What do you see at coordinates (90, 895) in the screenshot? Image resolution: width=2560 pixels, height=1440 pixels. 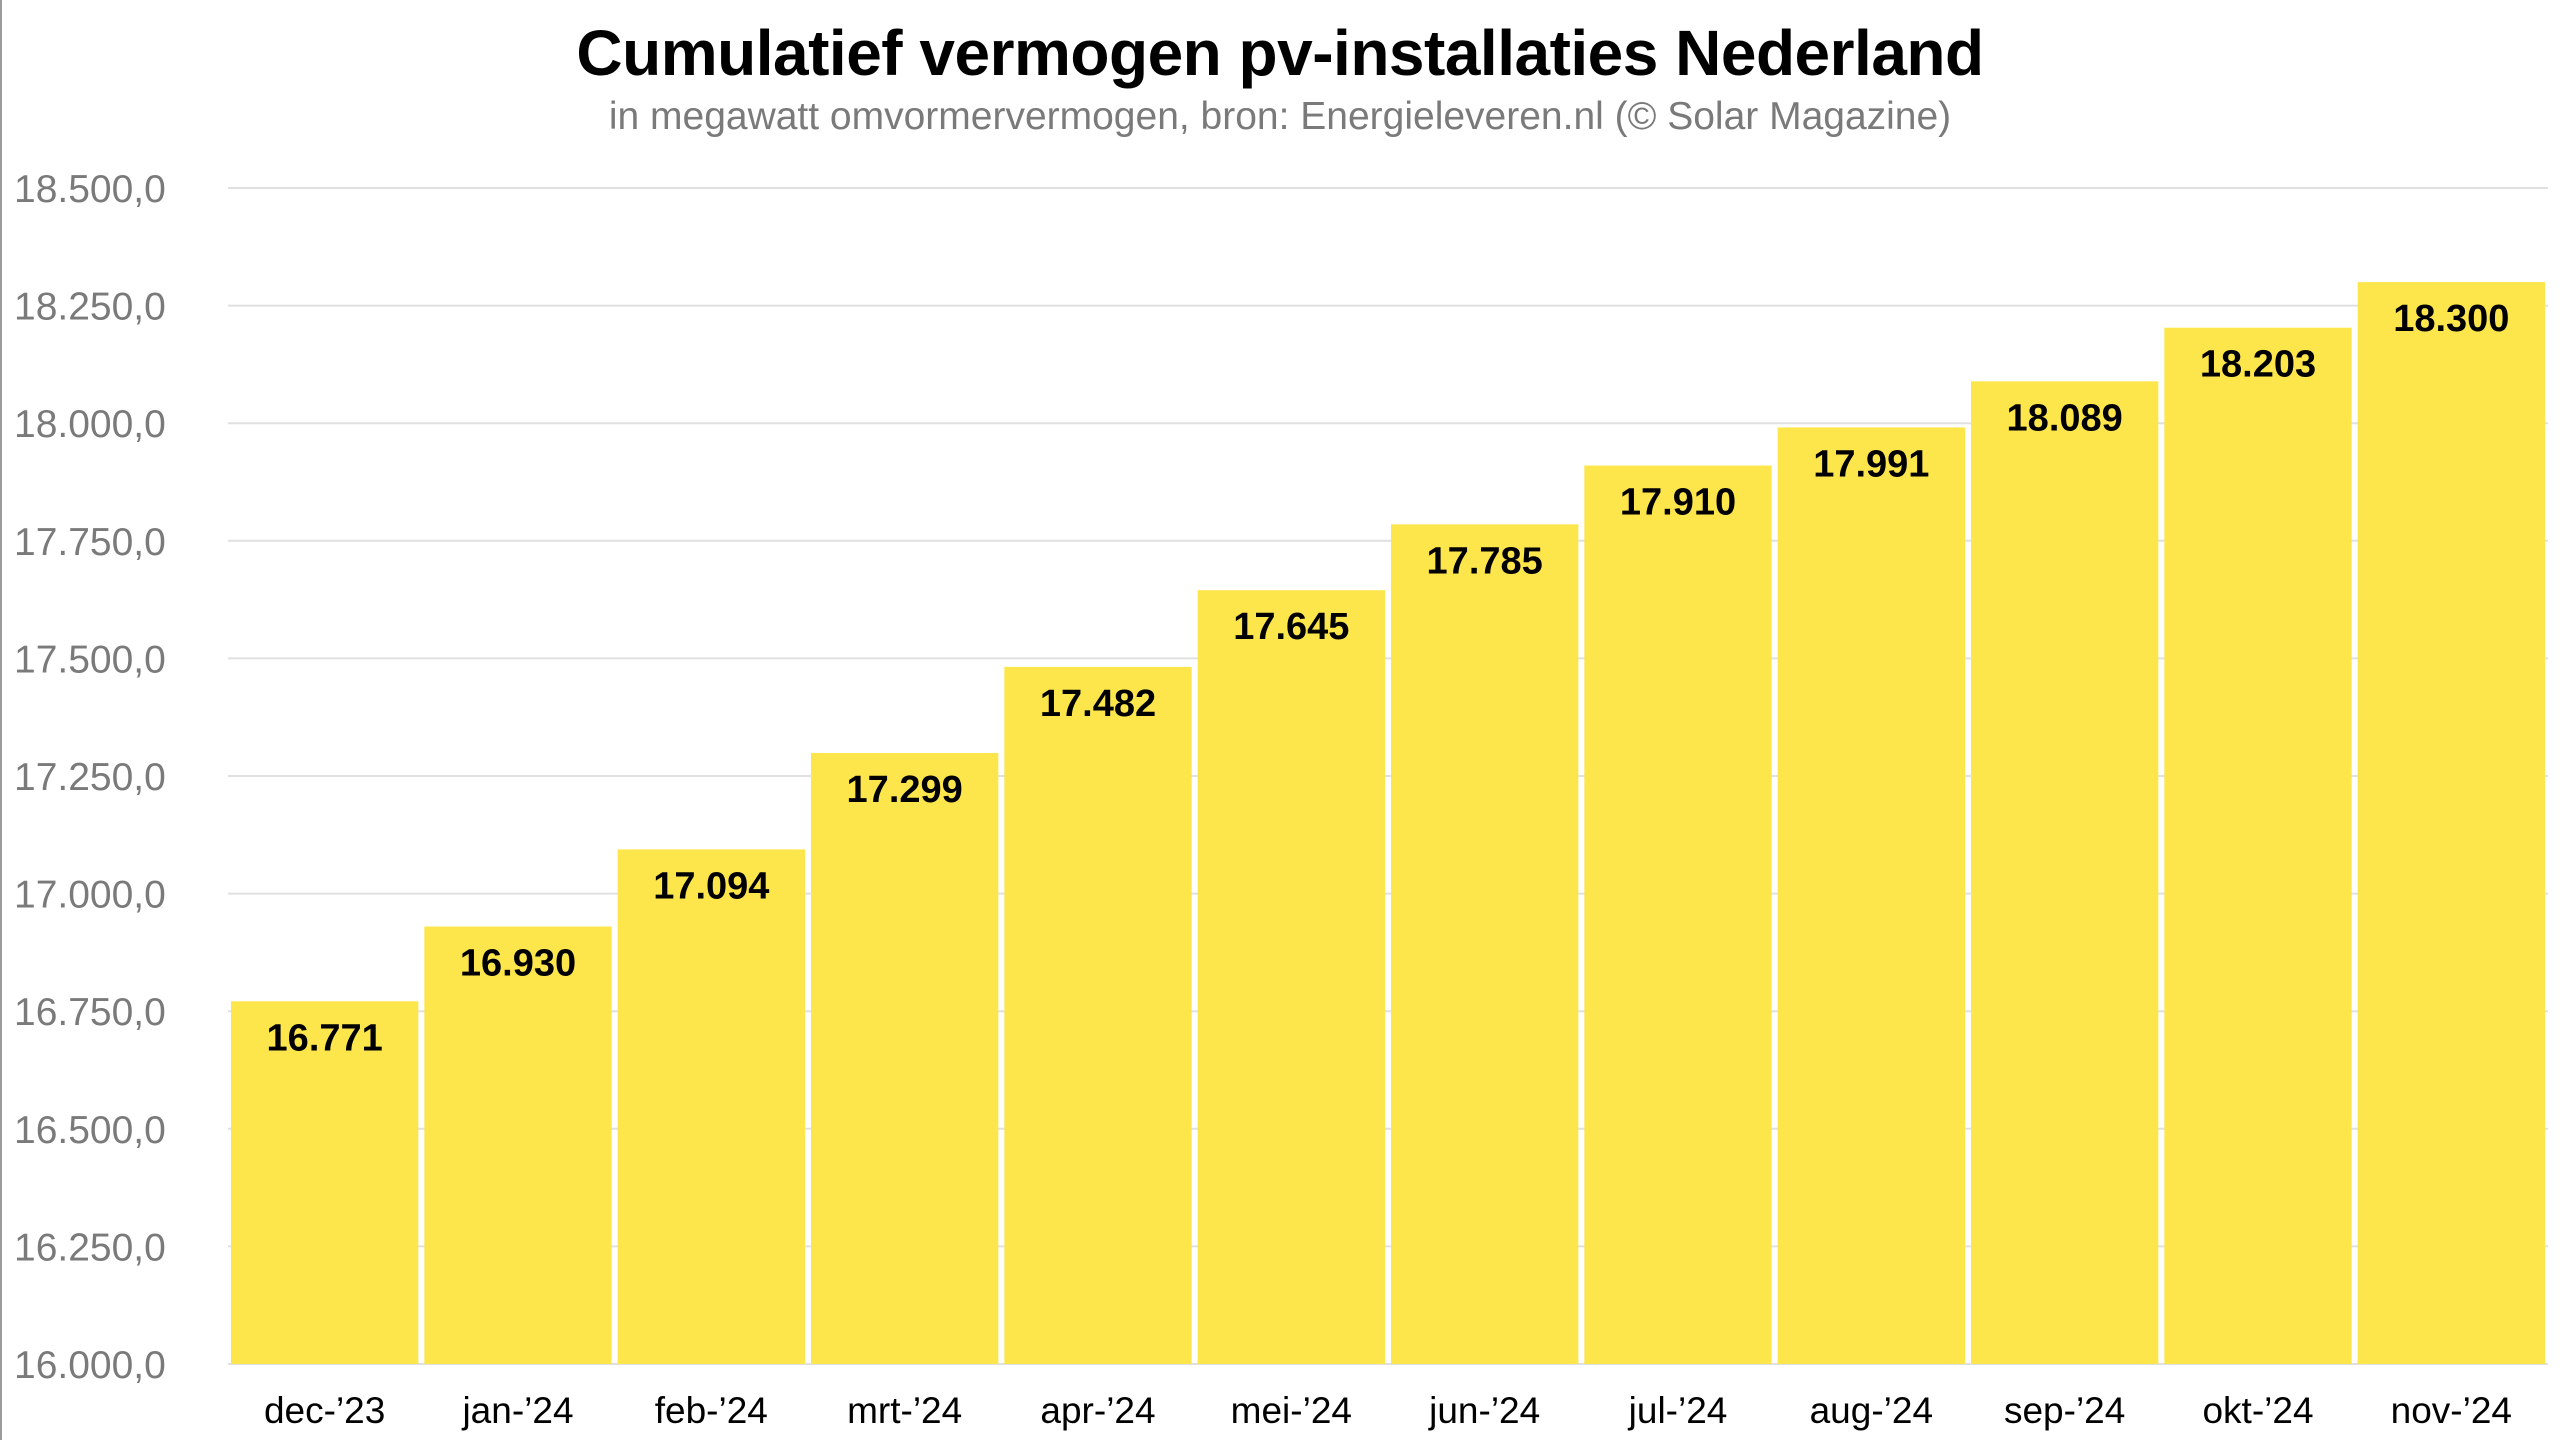 I see `y-tick-label: 17.000,0` at bounding box center [90, 895].